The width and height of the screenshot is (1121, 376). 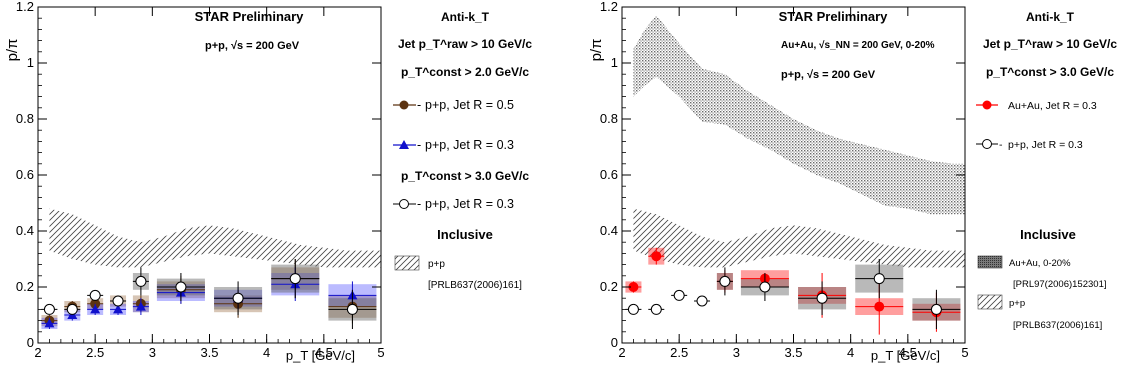 I want to click on legend-band-pp-ref-right: [PRLB637(2006)161], so click(x=1057, y=325).